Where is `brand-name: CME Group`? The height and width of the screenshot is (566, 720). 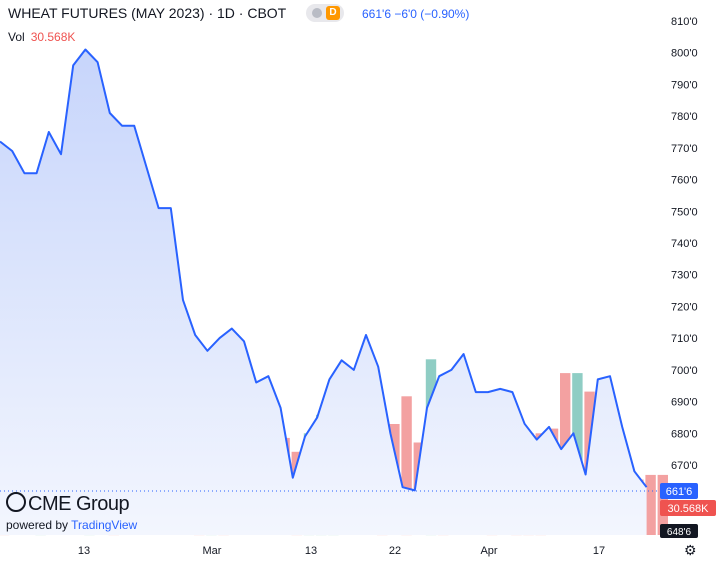 brand-name: CME Group is located at coordinates (79, 504).